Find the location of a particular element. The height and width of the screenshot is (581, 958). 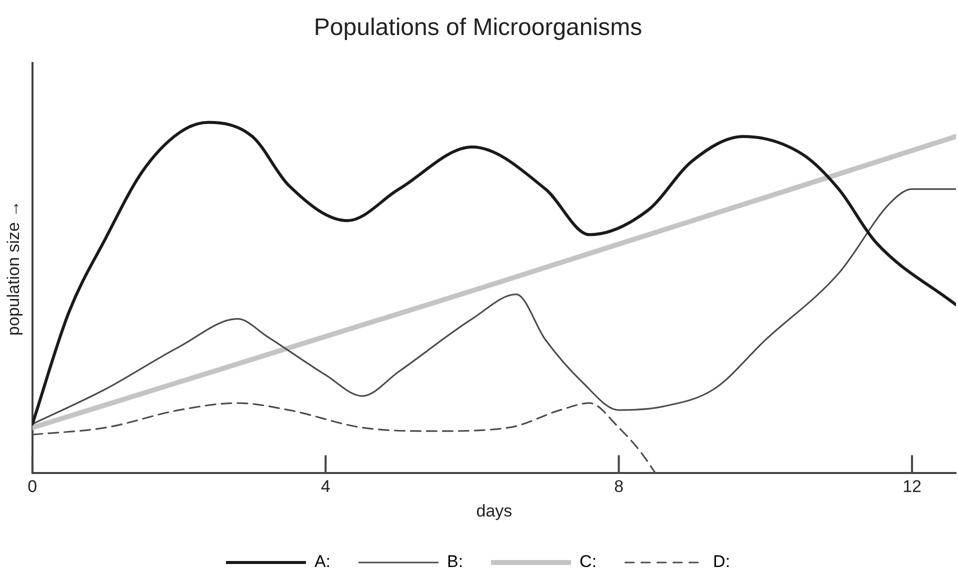

x-tick-label: 12 is located at coordinates (912, 486).